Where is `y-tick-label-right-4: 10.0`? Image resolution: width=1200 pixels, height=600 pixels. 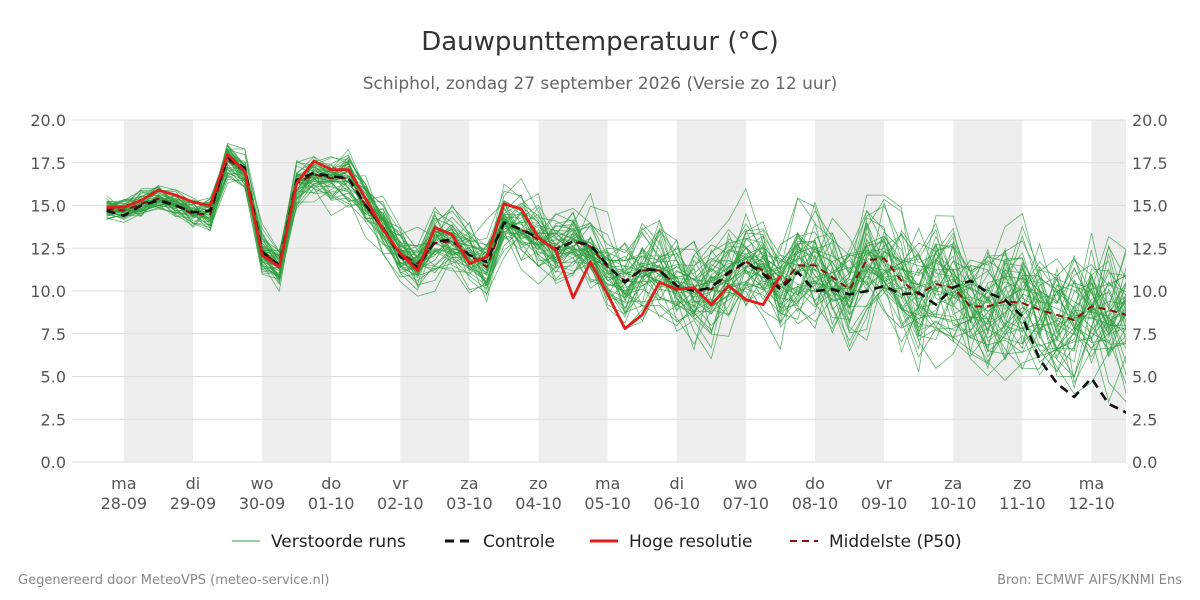 y-tick-label-right-4: 10.0 is located at coordinates (1150, 291).